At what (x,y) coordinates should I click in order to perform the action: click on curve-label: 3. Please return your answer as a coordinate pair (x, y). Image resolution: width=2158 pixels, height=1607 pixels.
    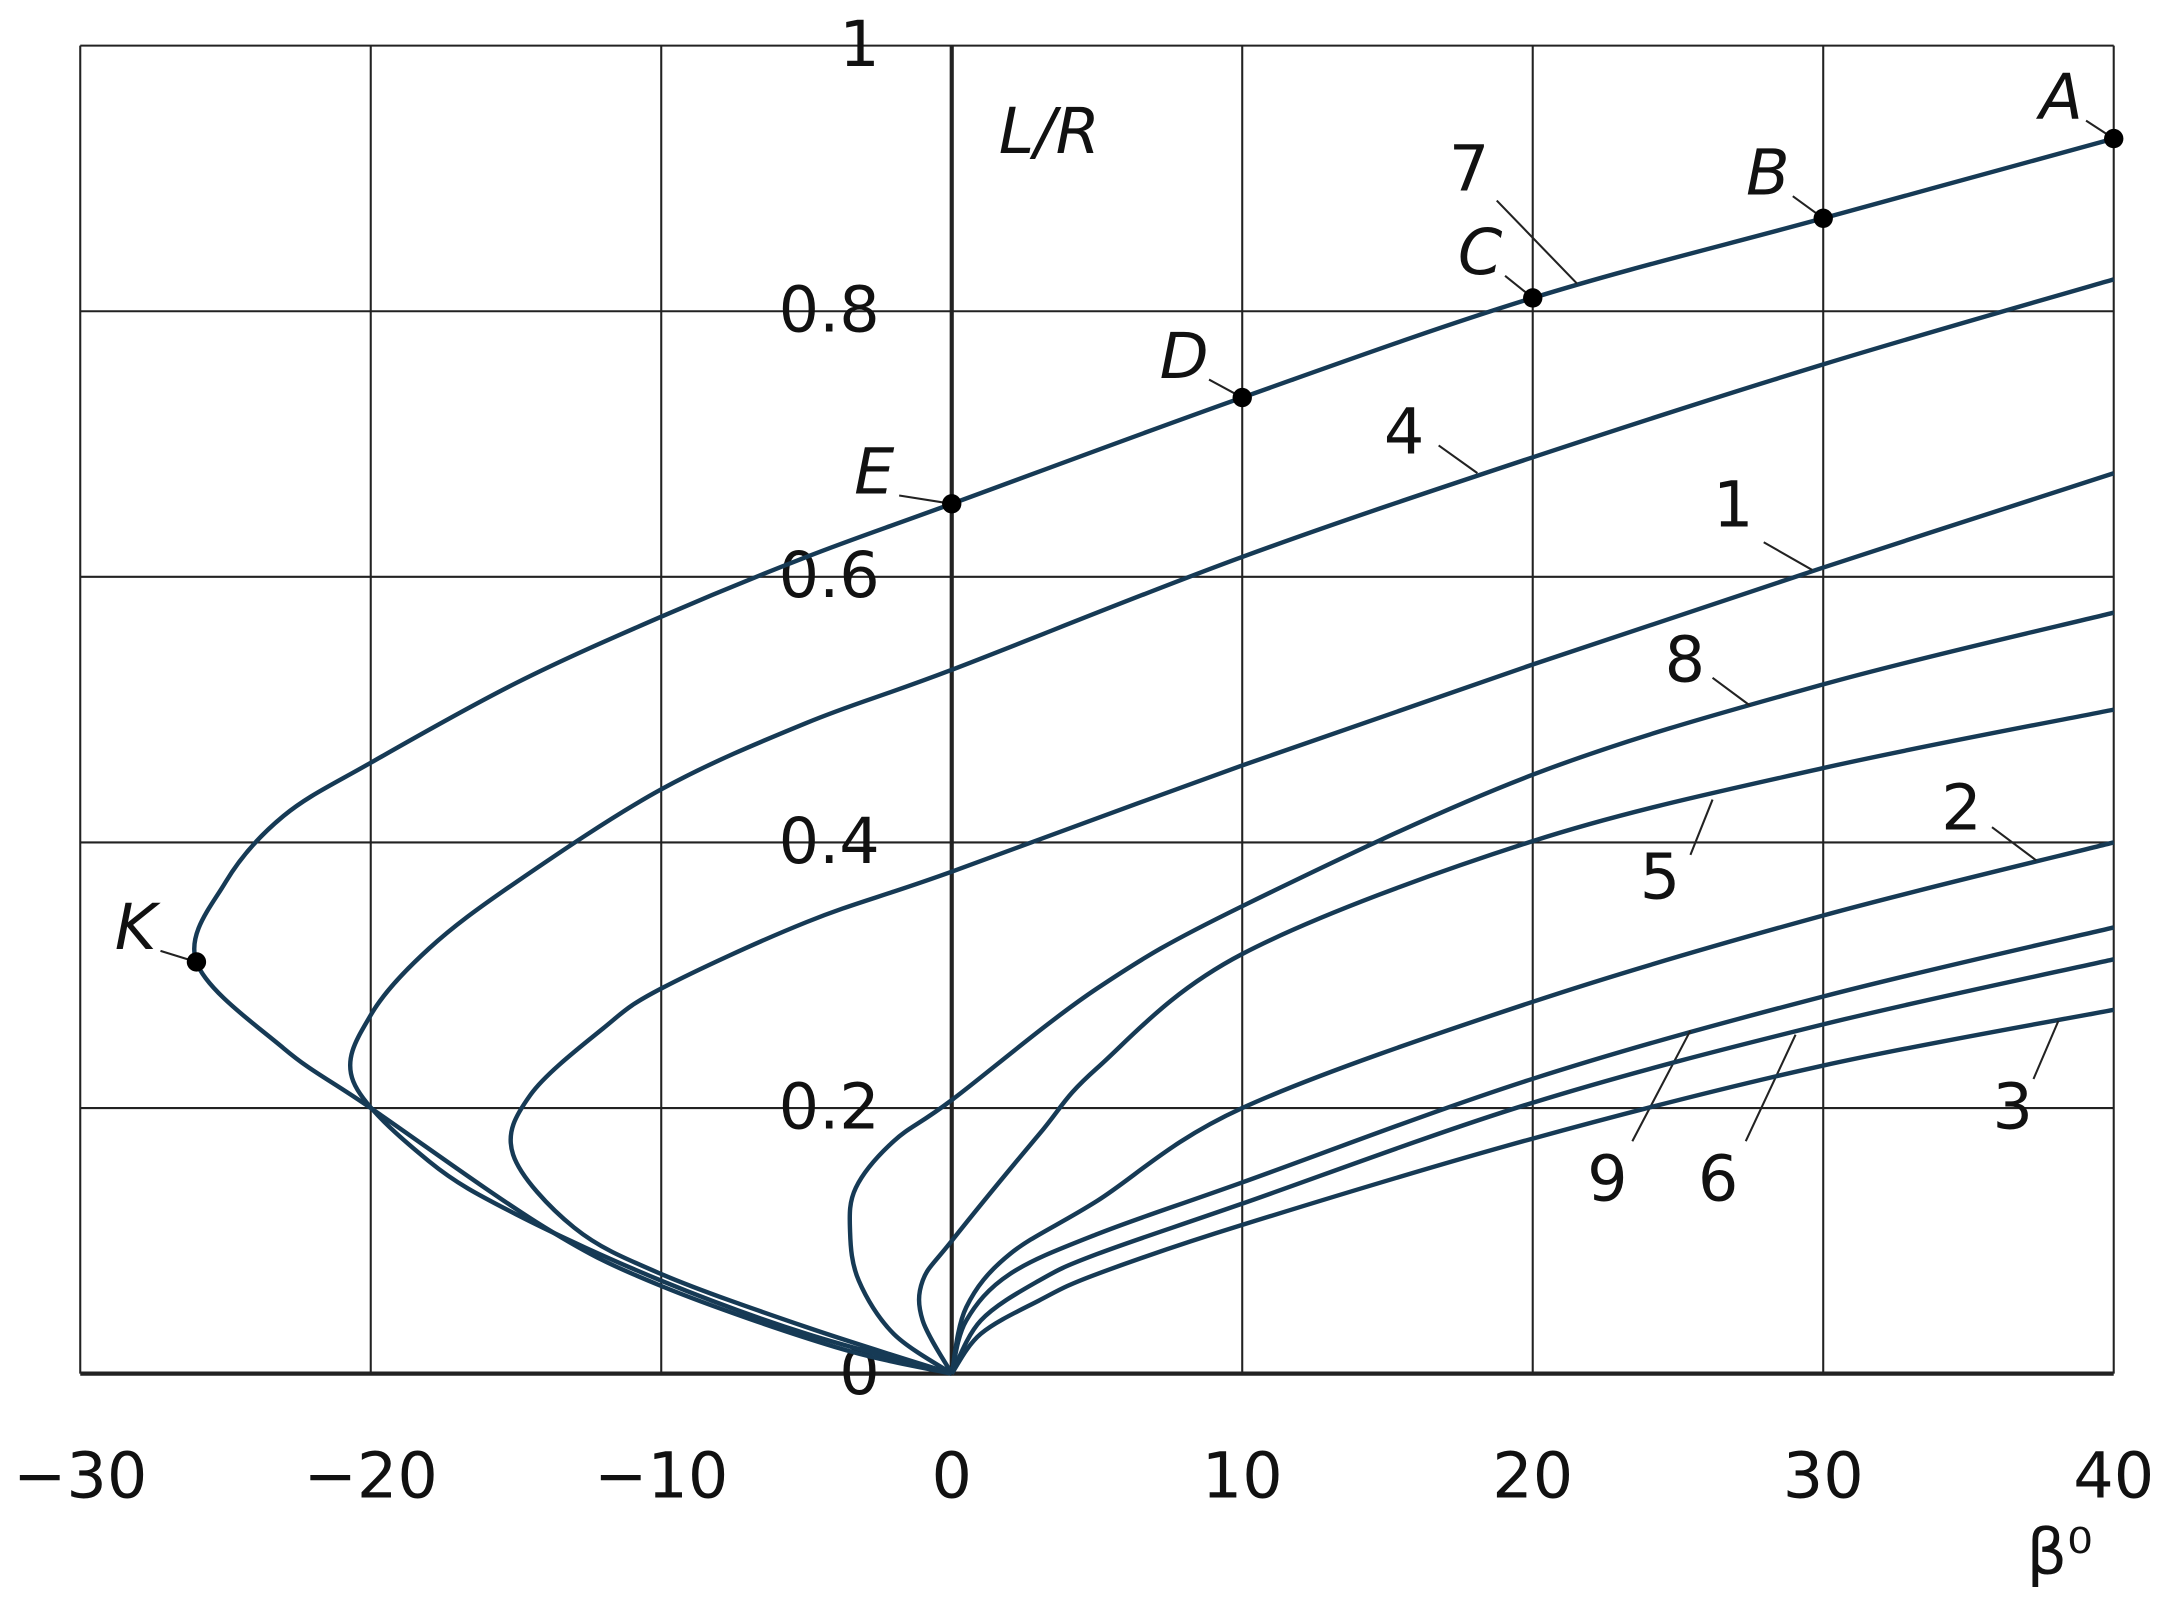
    Looking at the image, I should click on (2012, 1107).